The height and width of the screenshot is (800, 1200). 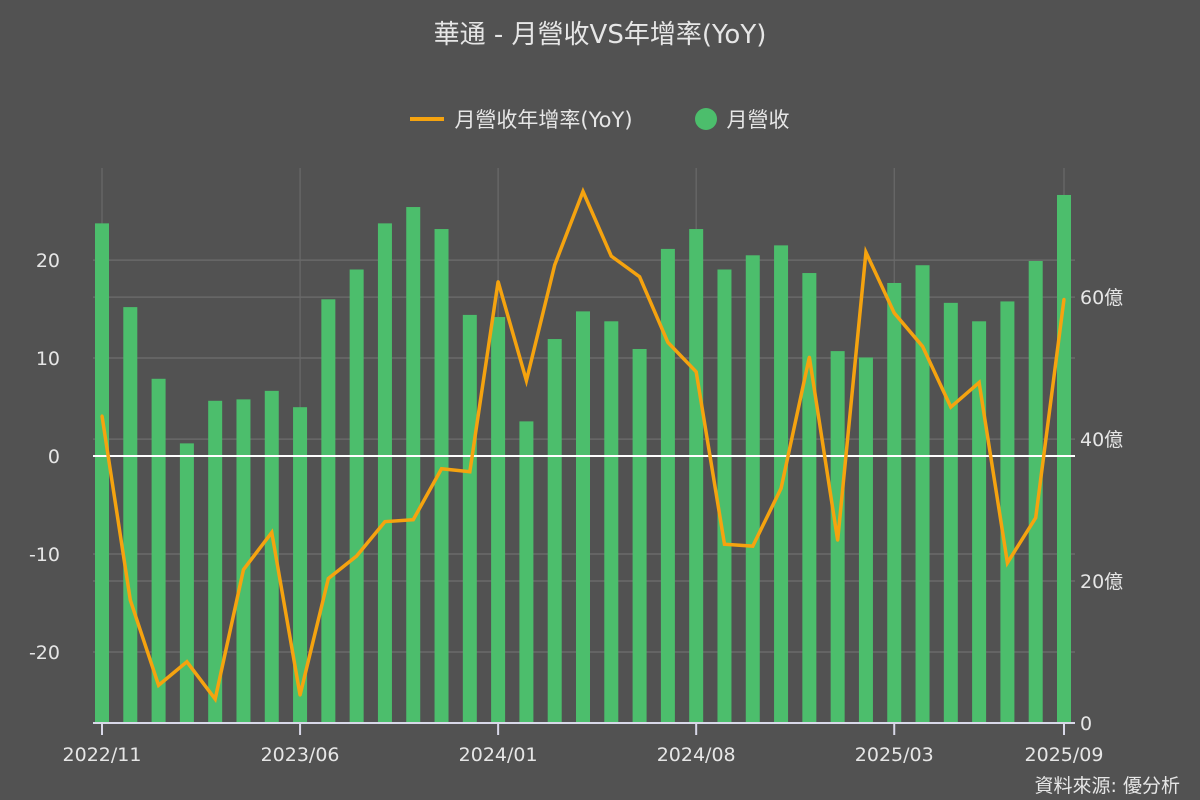 What do you see at coordinates (696, 755) in the screenshot?
I see `x-tick-label: 2024/08` at bounding box center [696, 755].